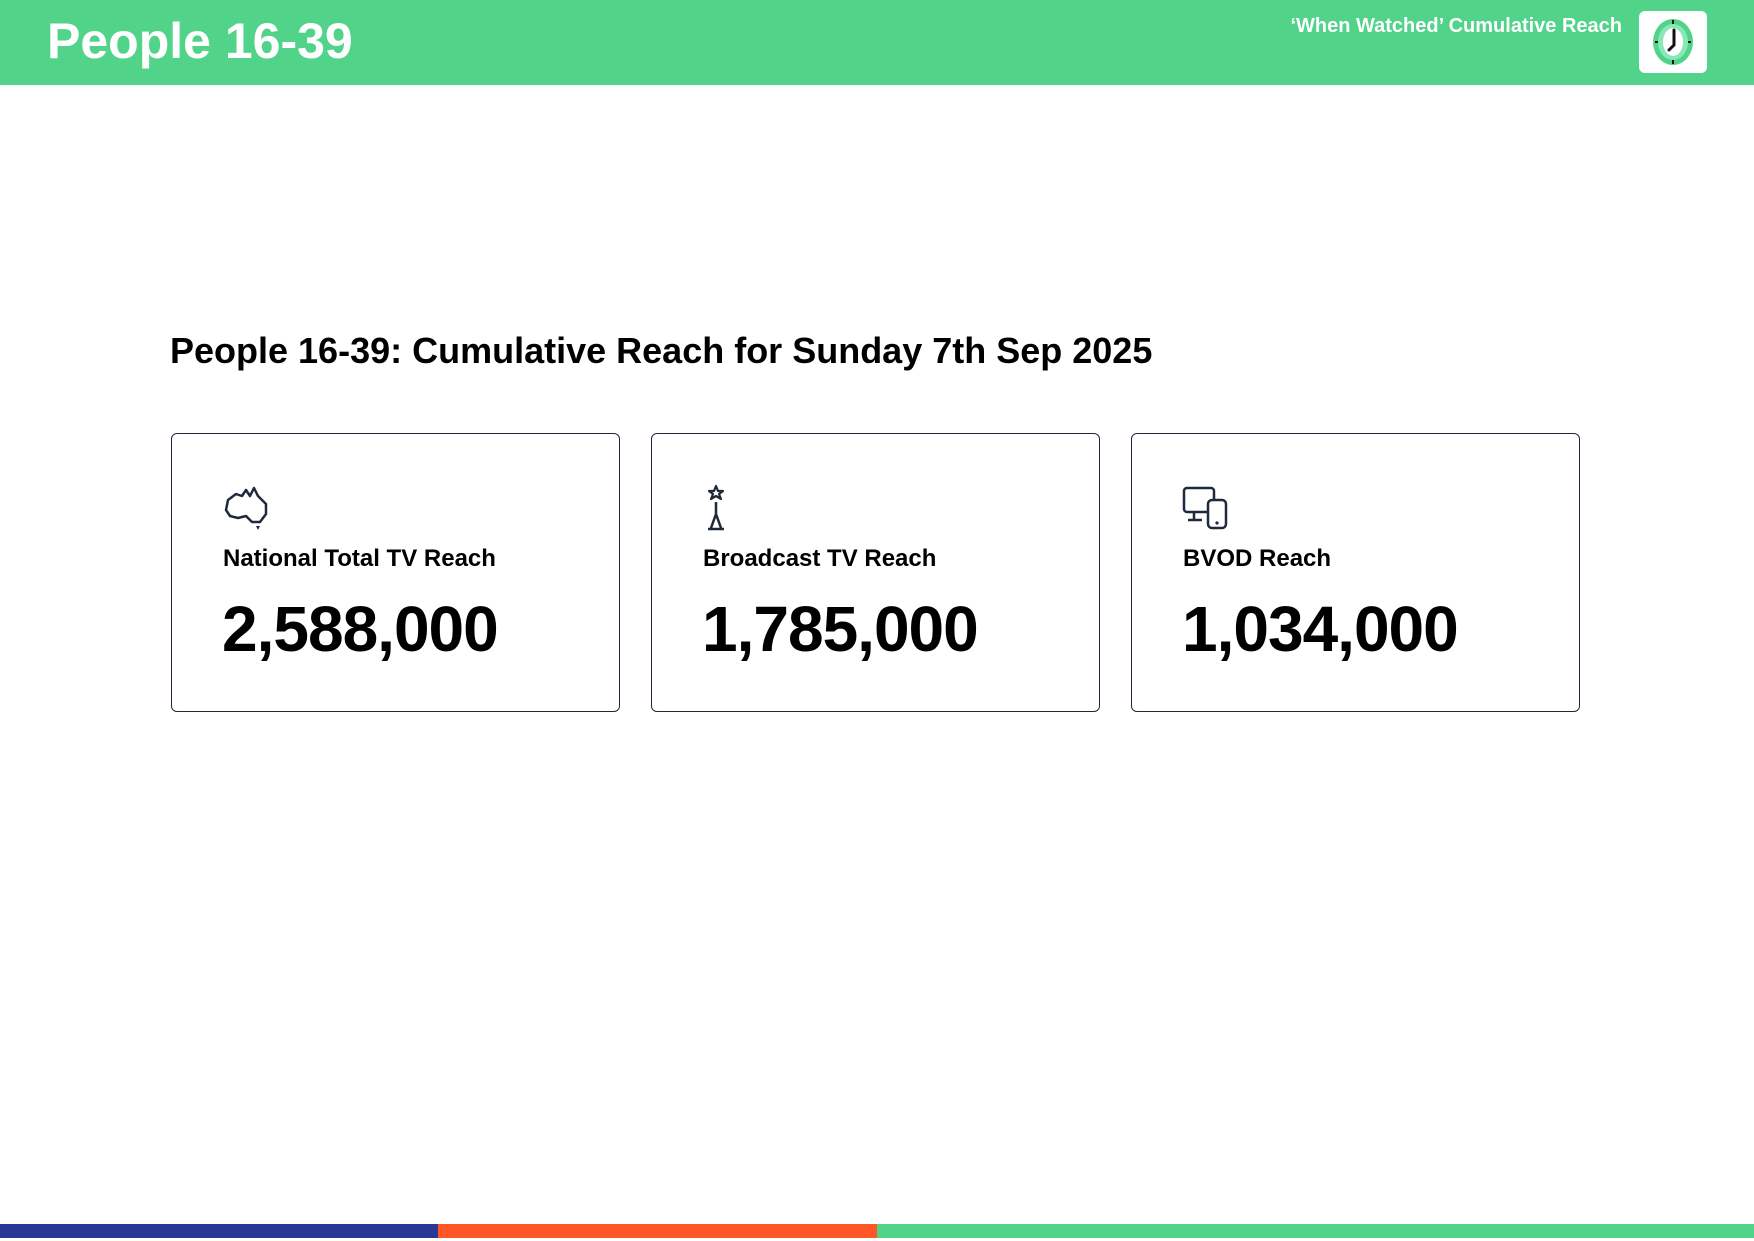 The width and height of the screenshot is (1754, 1241). I want to click on card-value: 2,588,000, so click(360, 629).